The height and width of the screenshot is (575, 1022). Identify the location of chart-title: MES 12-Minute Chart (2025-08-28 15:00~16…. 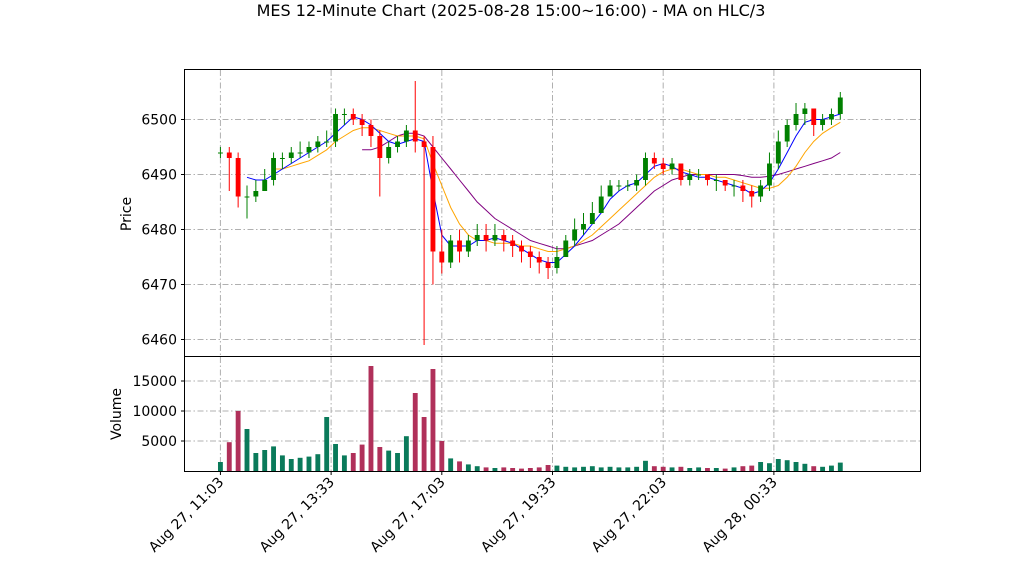
(511, 10).